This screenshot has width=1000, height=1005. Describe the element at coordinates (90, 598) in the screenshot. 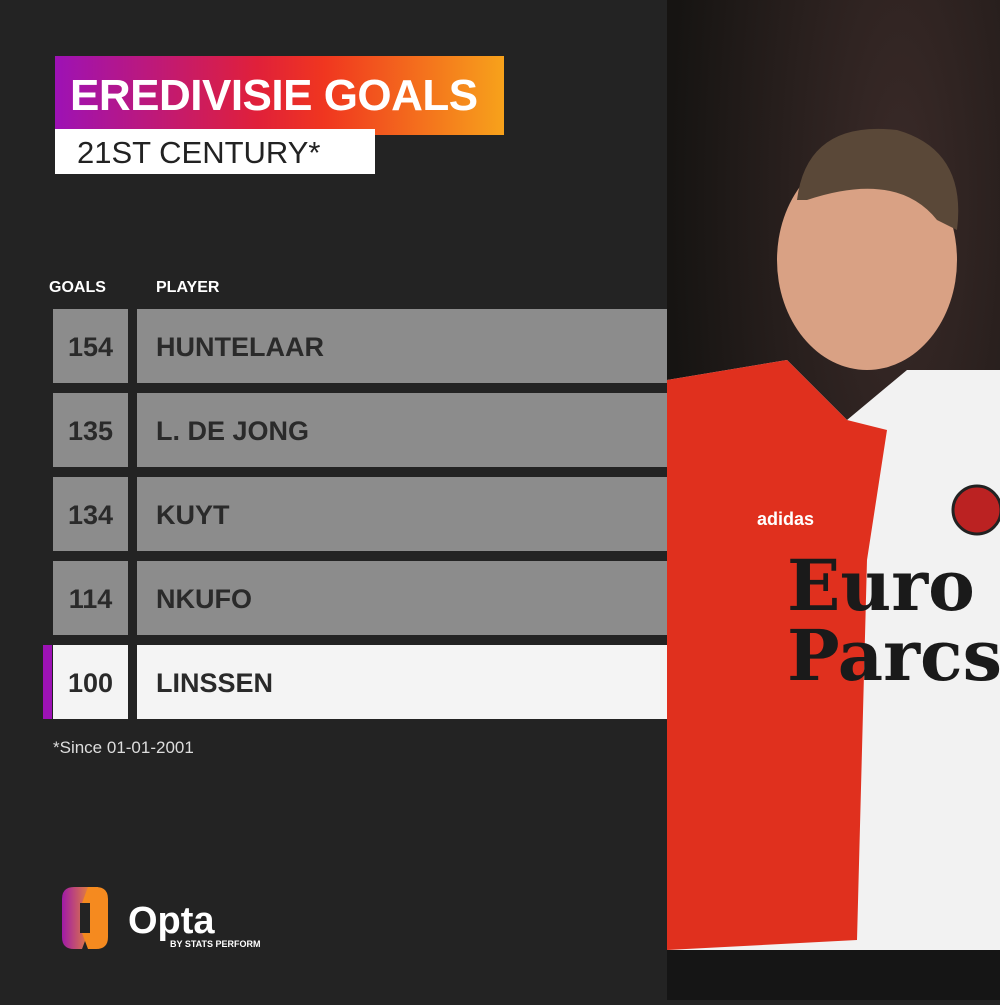

I see `goals-cell: 114` at that location.